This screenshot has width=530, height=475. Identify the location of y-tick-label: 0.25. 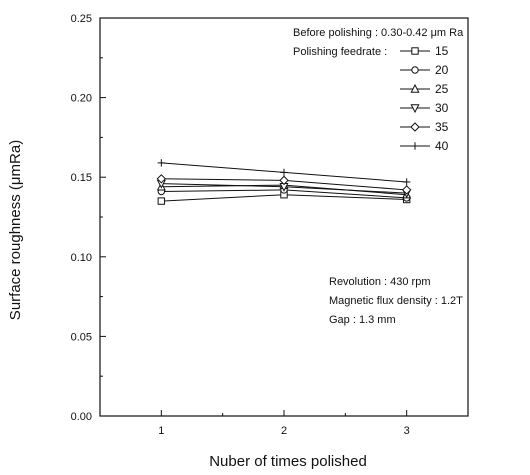
(81, 19).